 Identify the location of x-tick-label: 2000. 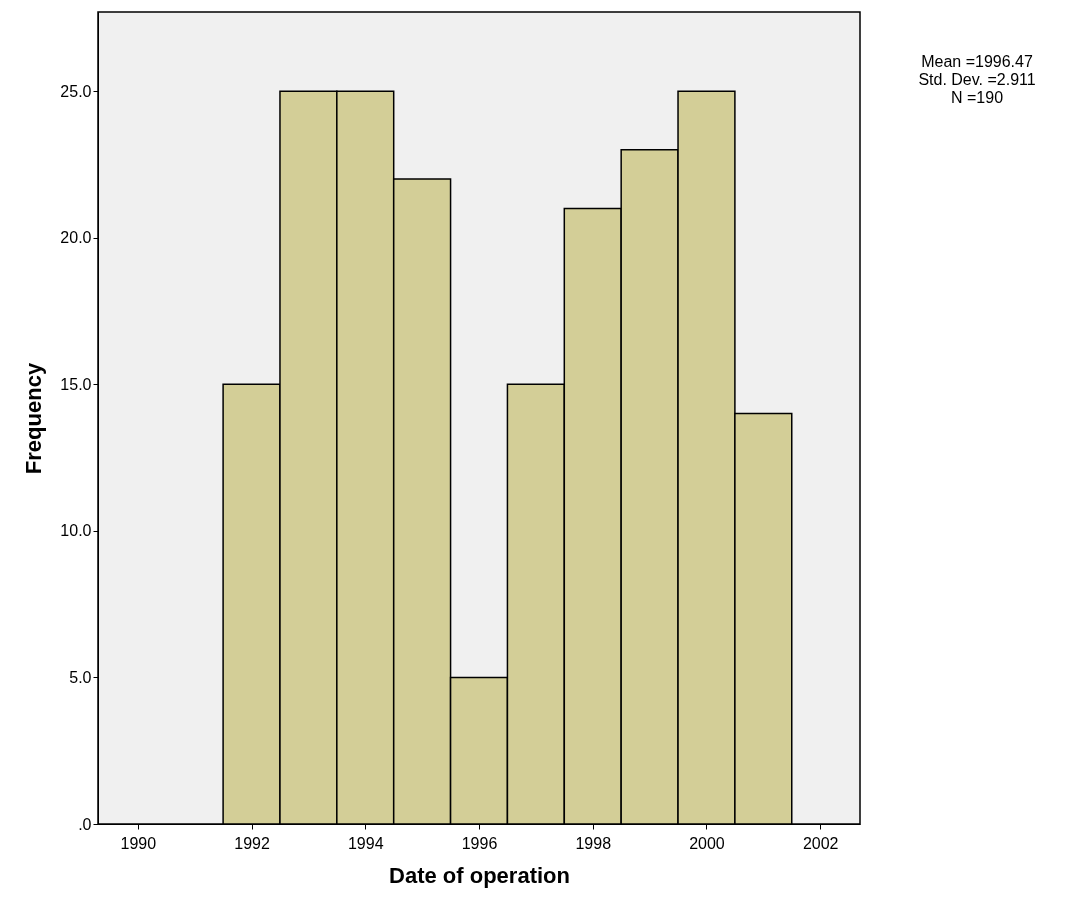
(707, 843).